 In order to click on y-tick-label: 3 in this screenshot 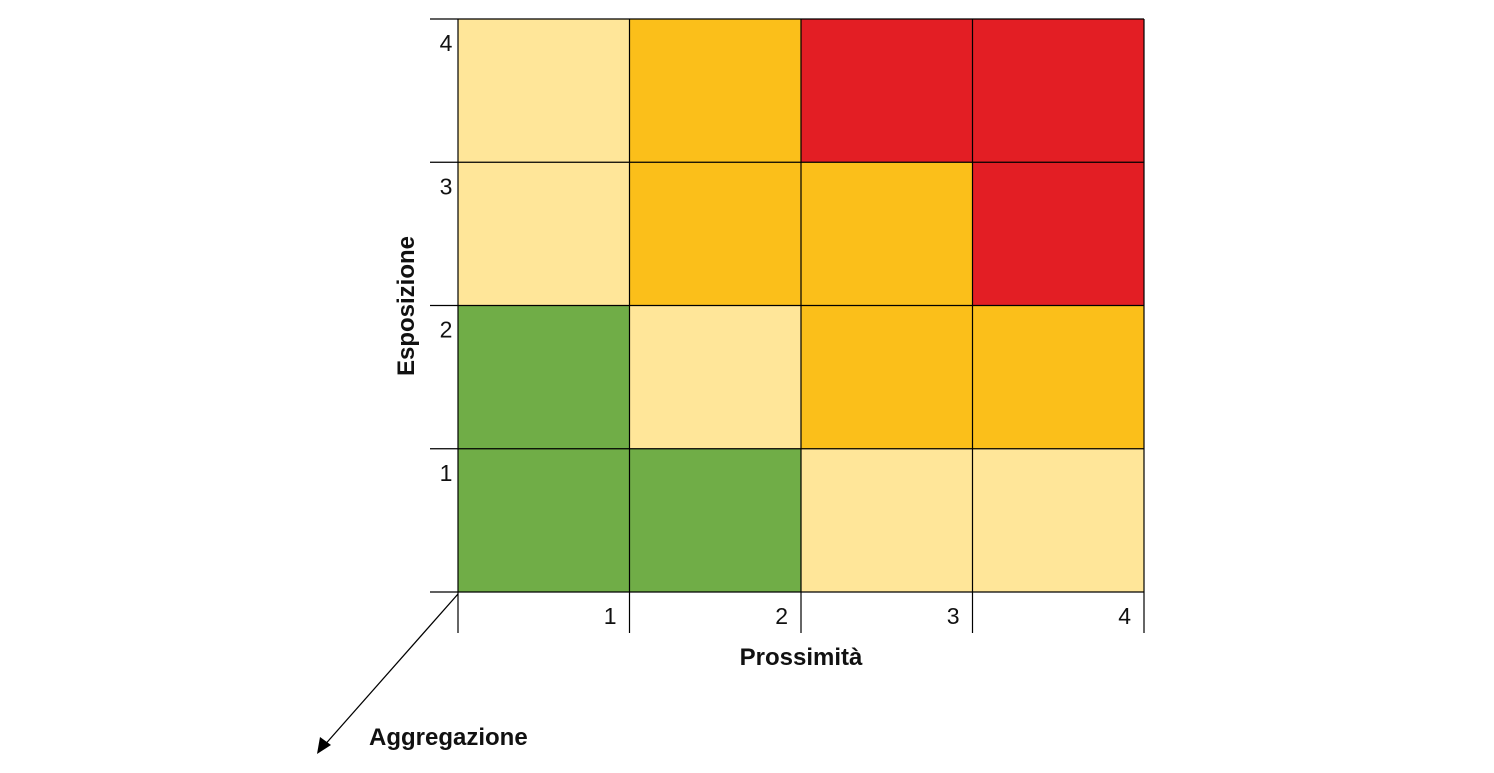, I will do `click(446, 186)`.